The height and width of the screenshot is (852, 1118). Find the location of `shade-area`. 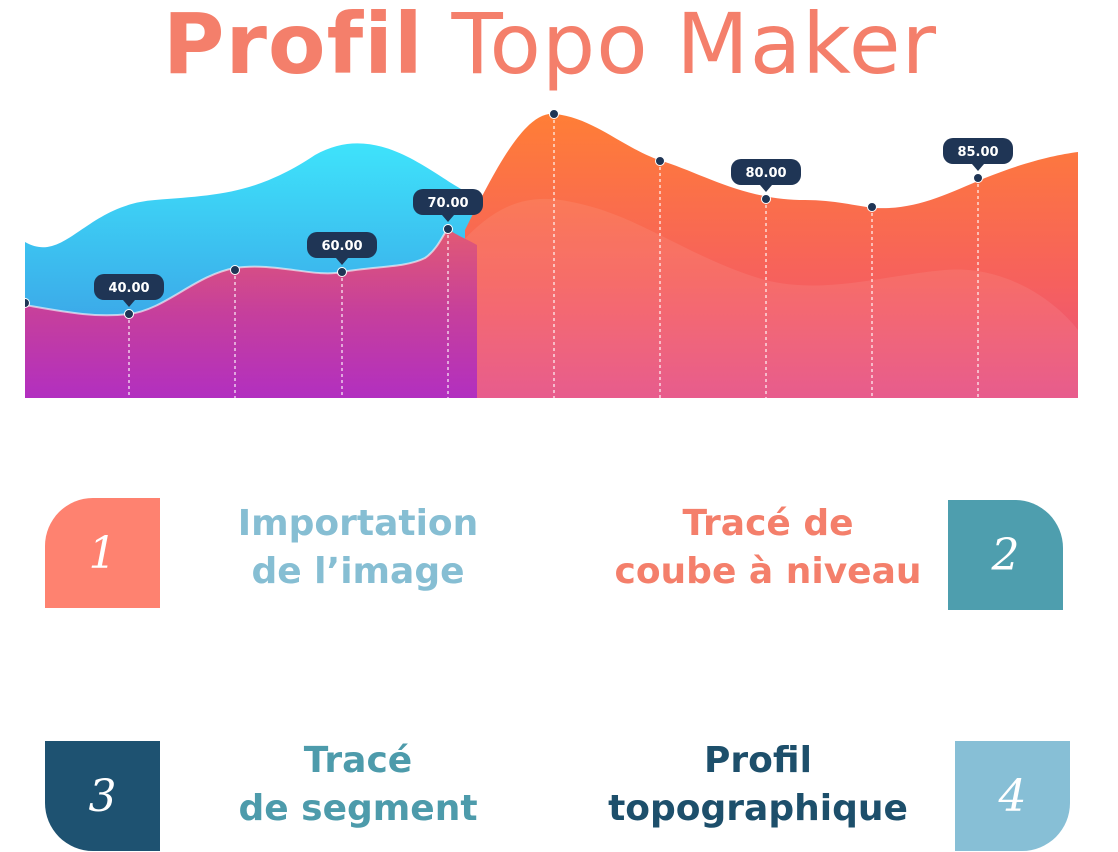

shade-area is located at coordinates (766, 298).